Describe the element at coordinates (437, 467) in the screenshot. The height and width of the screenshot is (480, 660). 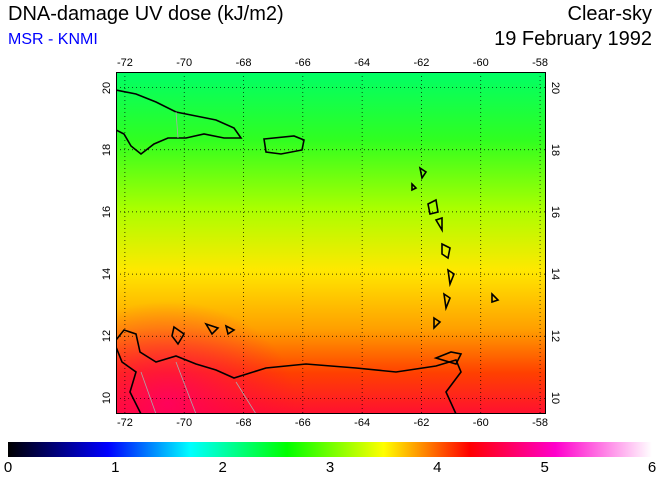
I see `colorbar-tick-label: 4` at that location.